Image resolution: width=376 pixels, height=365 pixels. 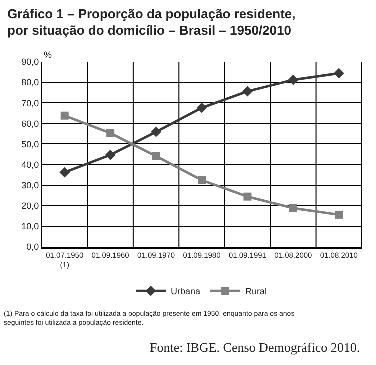 What do you see at coordinates (152, 22) in the screenshot?
I see `chart-title: Gráfico 1 – Proporção da população residente, por situação do domicílio – Brasil – 1950/2010` at bounding box center [152, 22].